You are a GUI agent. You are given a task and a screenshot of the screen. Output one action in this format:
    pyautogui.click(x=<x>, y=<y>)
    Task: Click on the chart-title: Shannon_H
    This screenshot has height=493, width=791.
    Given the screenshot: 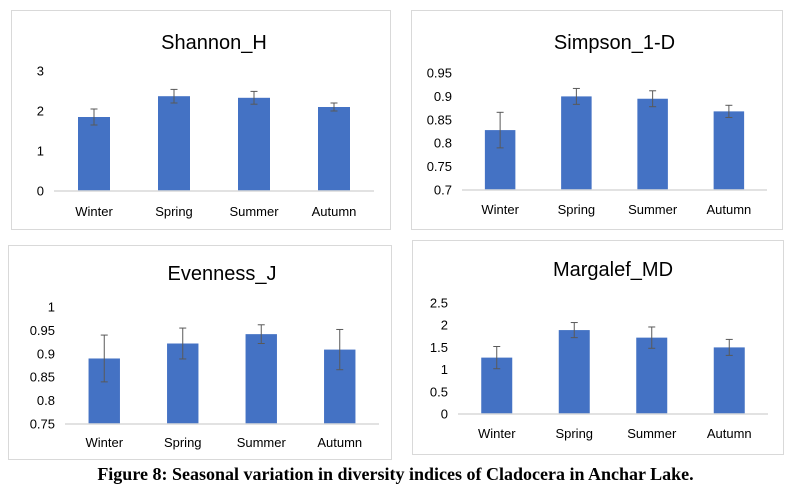 What is the action you would take?
    pyautogui.click(x=214, y=43)
    